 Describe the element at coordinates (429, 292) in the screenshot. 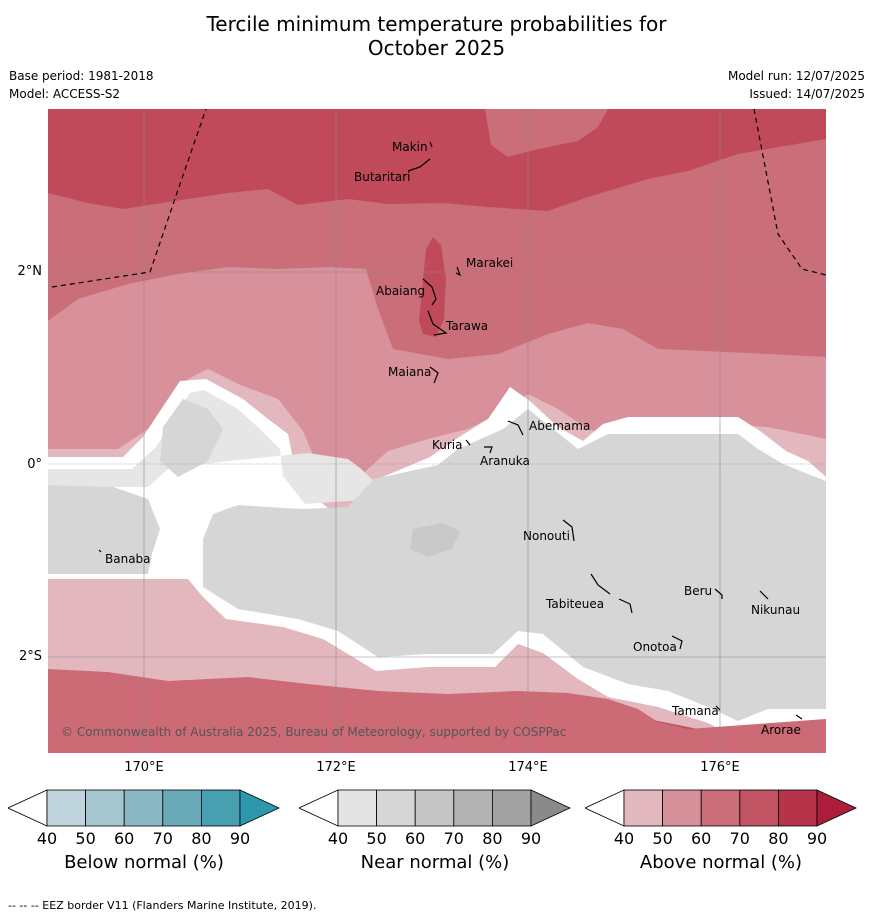

I see `island-abaiang` at that location.